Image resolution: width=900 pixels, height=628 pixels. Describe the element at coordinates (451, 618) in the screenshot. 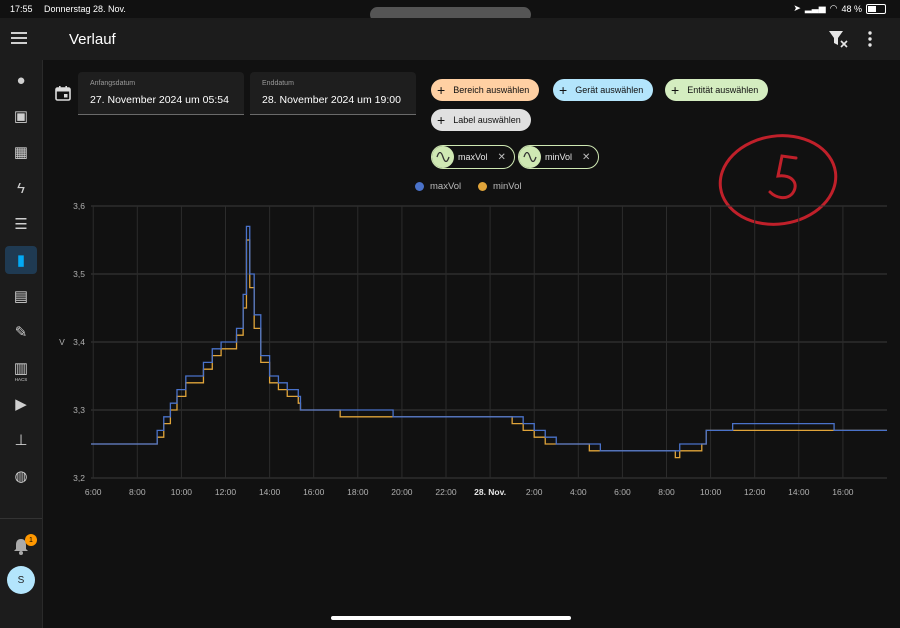

I see `home-indicator` at that location.